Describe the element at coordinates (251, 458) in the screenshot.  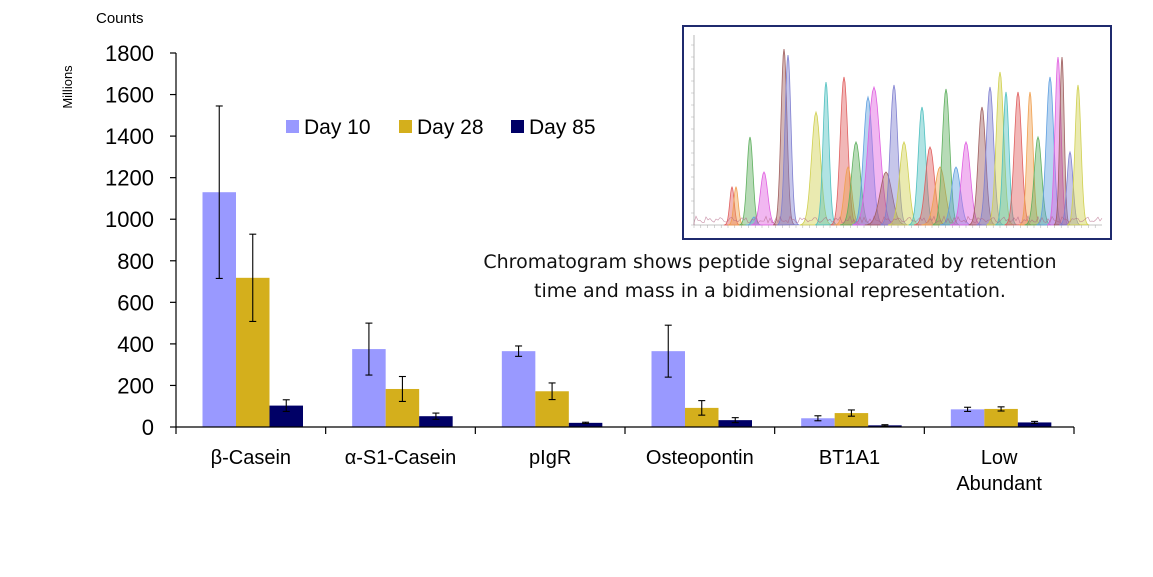
I see `x-tick-label: β-Casein` at that location.